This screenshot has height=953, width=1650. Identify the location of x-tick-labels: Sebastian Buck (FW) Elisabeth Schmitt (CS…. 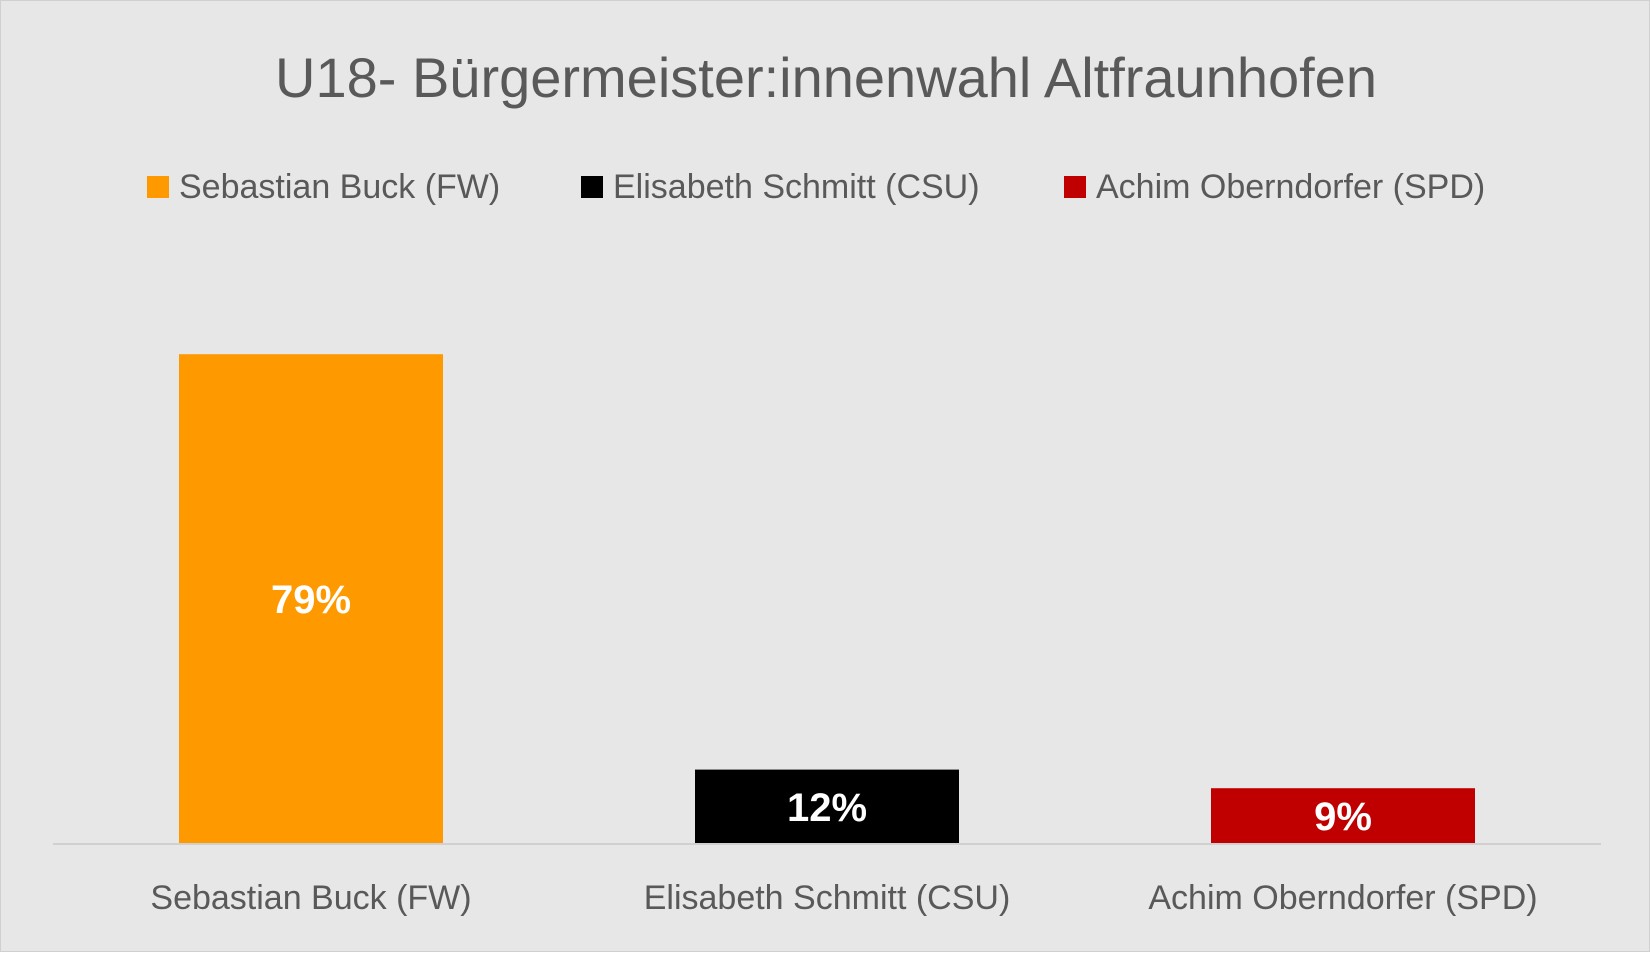
(843, 898).